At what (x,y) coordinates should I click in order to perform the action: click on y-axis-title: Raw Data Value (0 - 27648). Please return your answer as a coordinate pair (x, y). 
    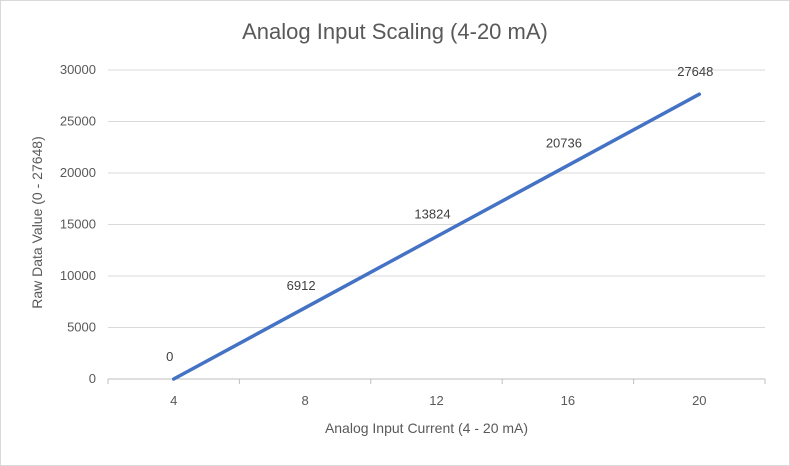
    Looking at the image, I should click on (37, 222).